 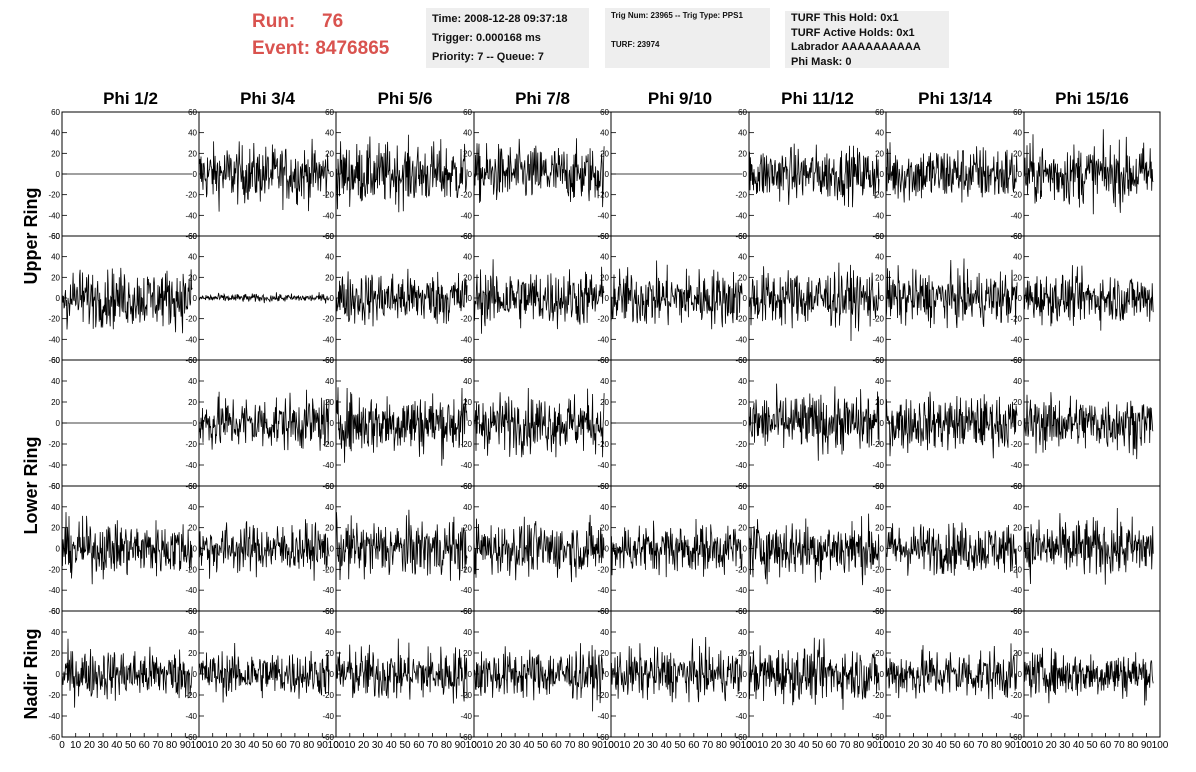 I want to click on run-line: Run: 76, so click(x=337, y=21).